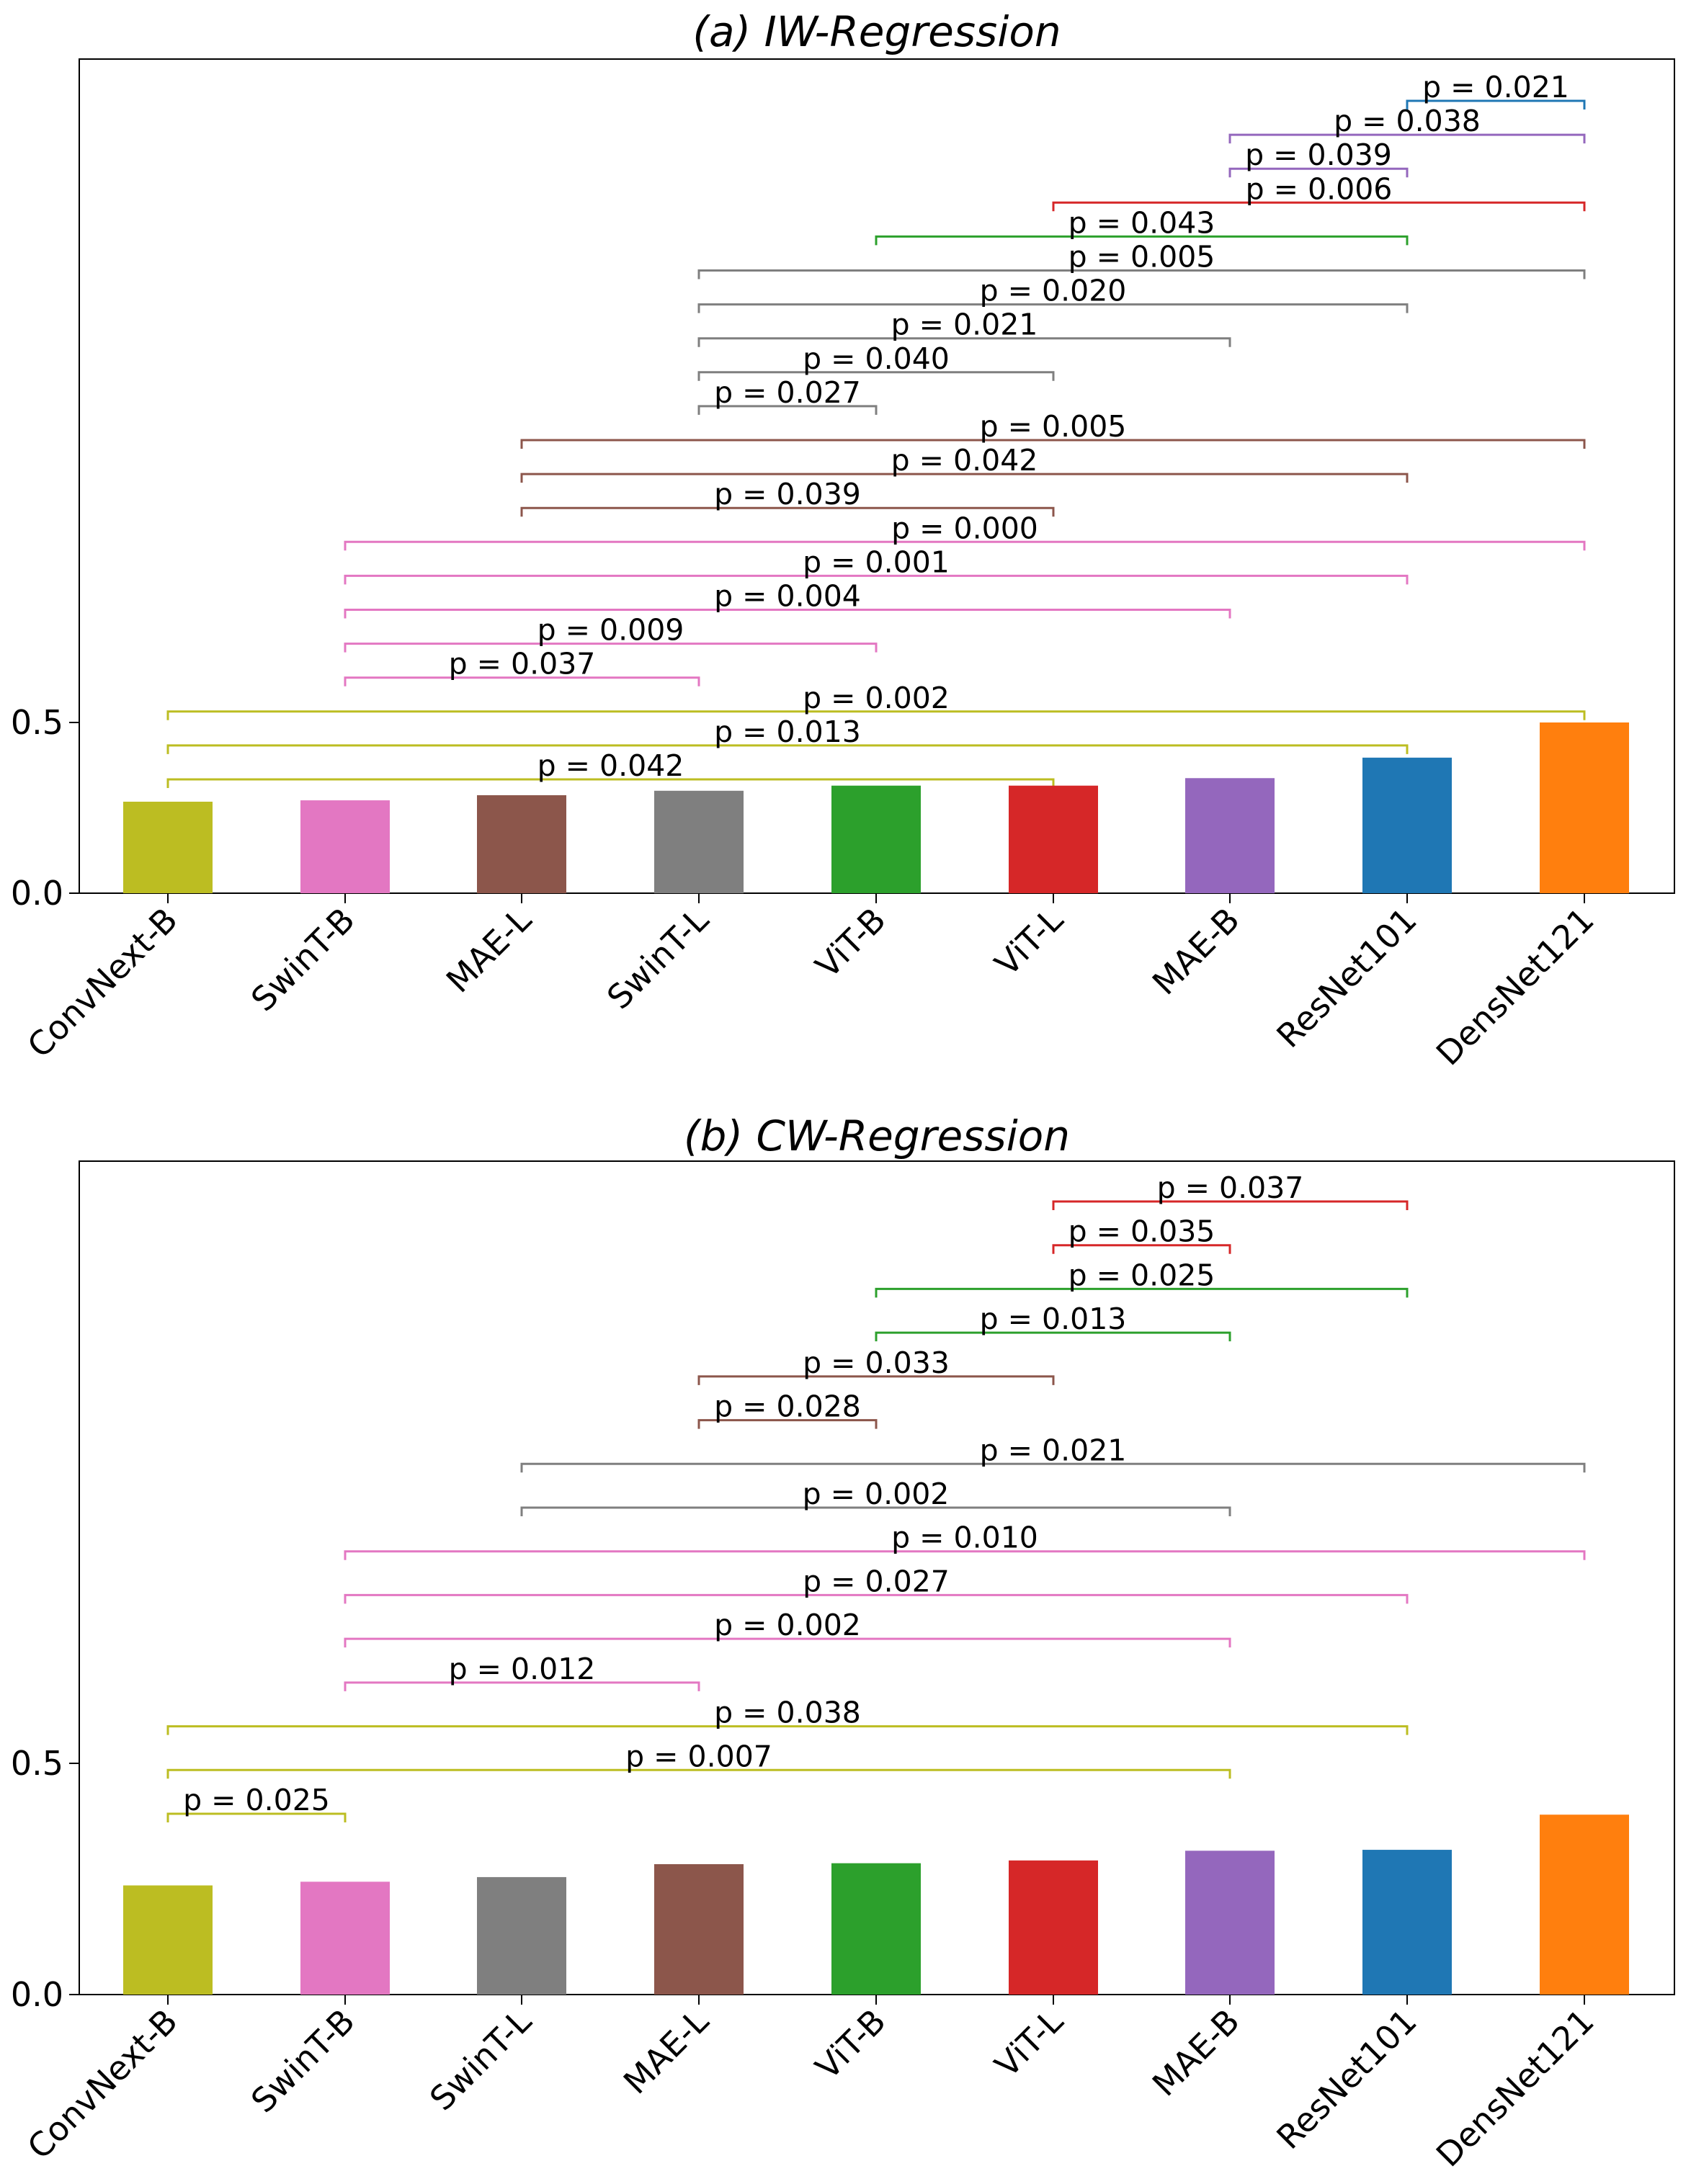 The width and height of the screenshot is (1691, 2184). I want to click on bars-cw, so click(876, 1904).